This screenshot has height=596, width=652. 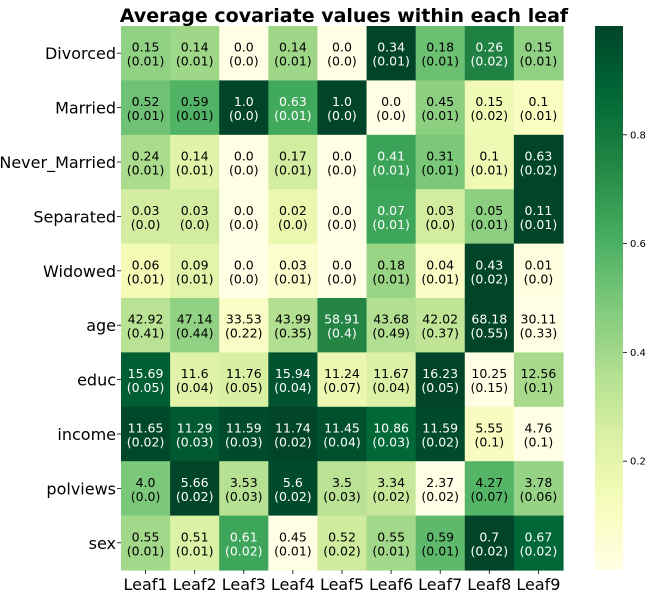 I want to click on cell-value-label: 2.37, so click(x=440, y=482).